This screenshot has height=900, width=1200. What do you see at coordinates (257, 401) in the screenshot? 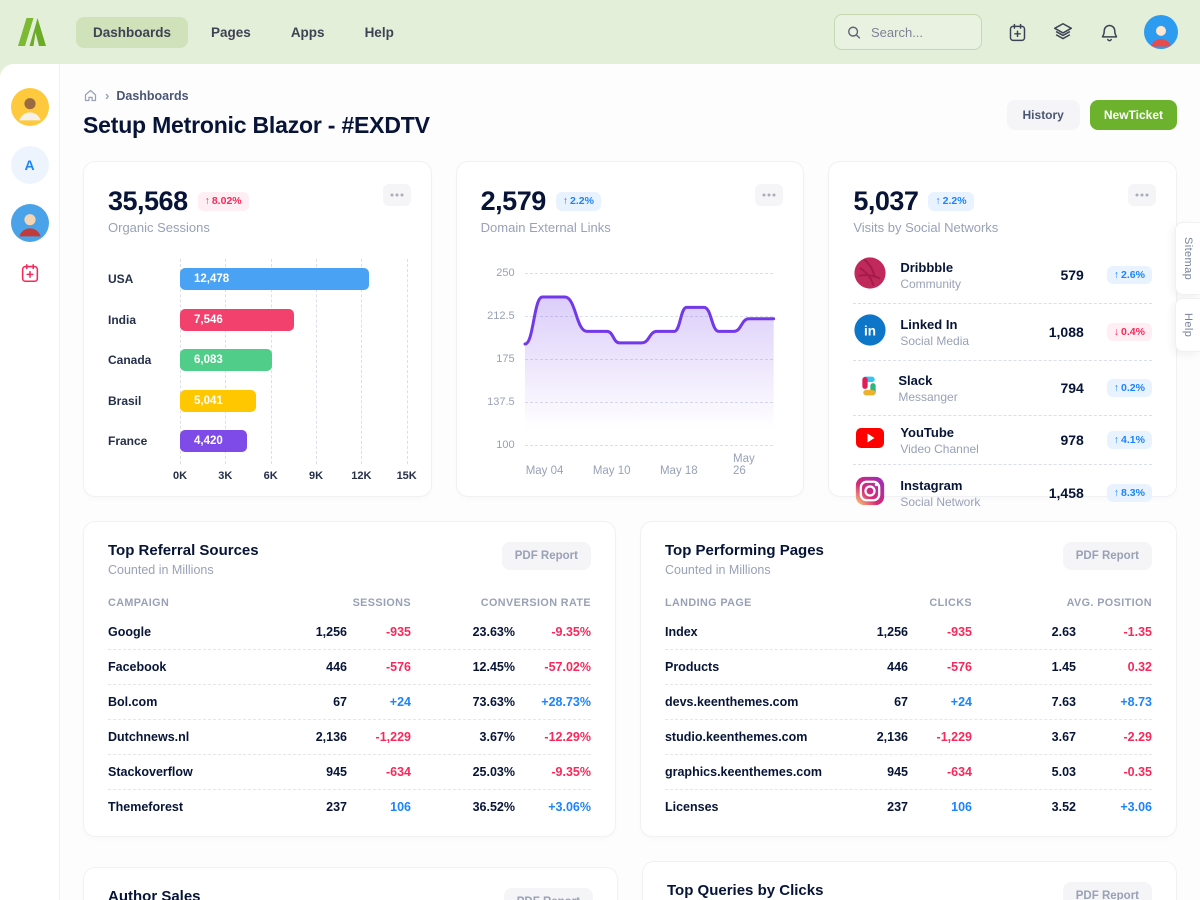
I see `bar-chart-row: Brasil 5,041` at bounding box center [257, 401].